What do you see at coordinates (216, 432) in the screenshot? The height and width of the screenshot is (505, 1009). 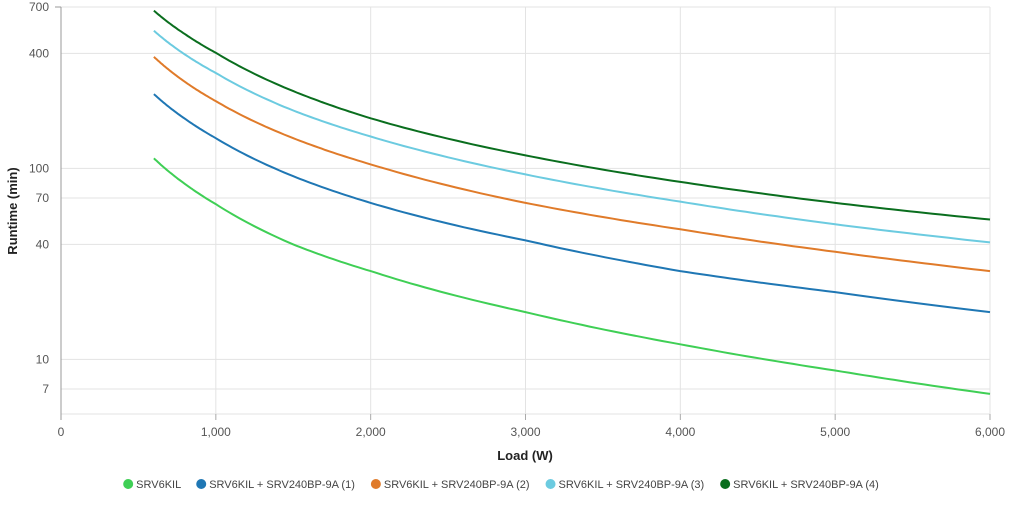 I see `x-tick-label: 1,000` at bounding box center [216, 432].